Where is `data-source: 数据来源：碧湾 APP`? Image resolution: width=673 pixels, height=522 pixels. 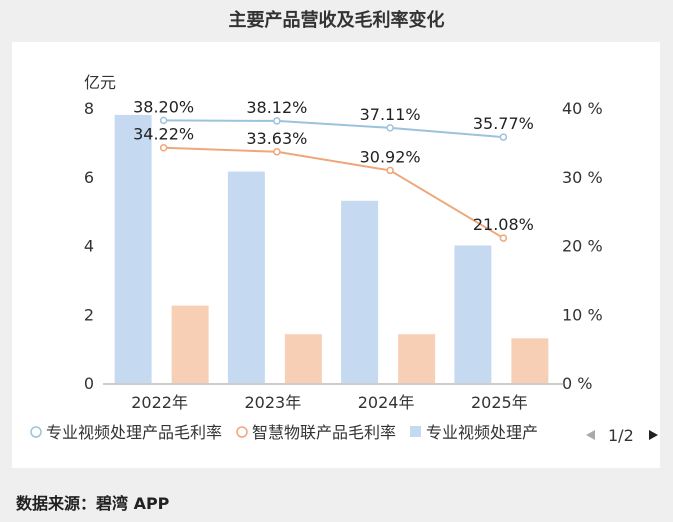
data-source: 数据来源：碧湾 APP is located at coordinates (93, 503).